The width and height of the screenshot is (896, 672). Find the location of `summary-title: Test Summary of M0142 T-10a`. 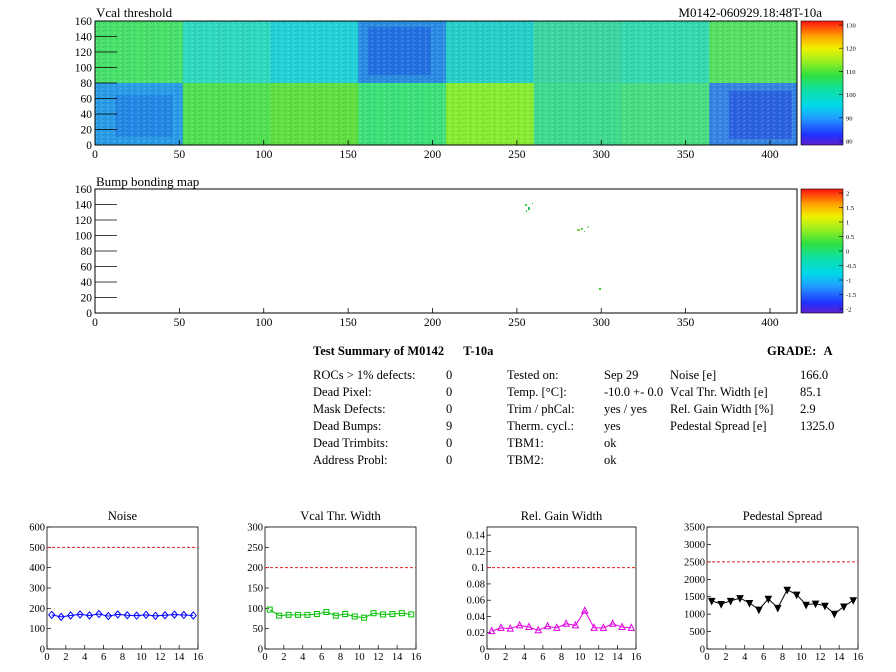

summary-title: Test Summary of M0142 T-10a is located at coordinates (403, 351).